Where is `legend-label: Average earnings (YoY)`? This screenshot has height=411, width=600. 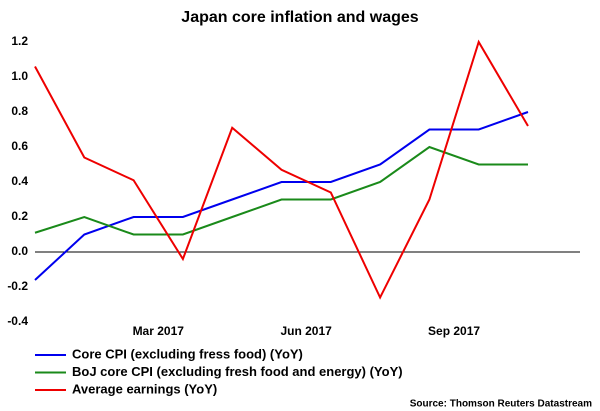 legend-label: Average earnings (YoY) is located at coordinates (144, 388).